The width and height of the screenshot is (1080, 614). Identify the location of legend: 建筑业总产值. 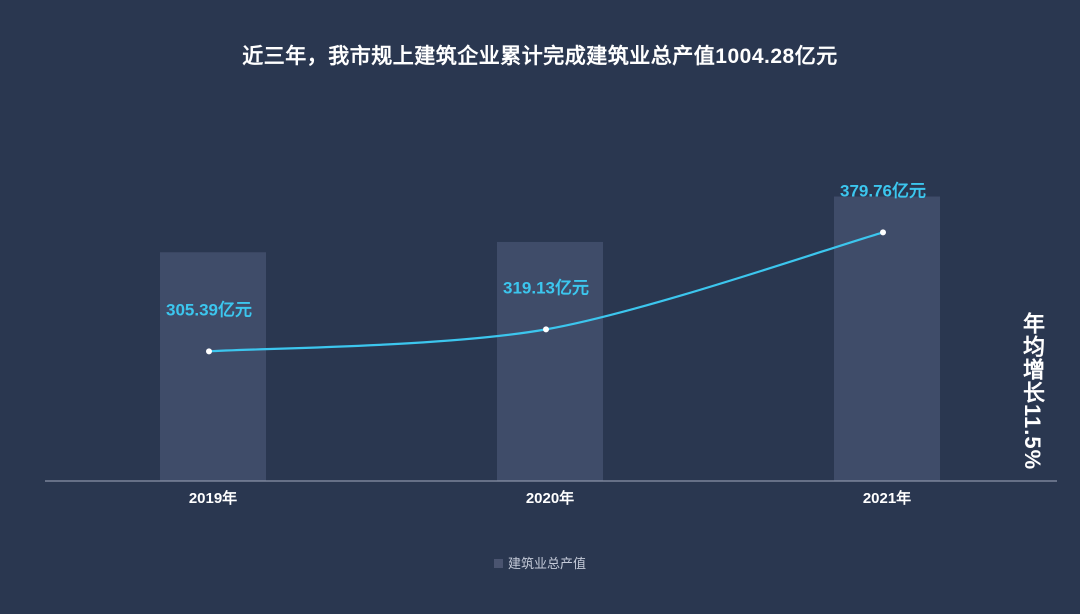
(540, 562).